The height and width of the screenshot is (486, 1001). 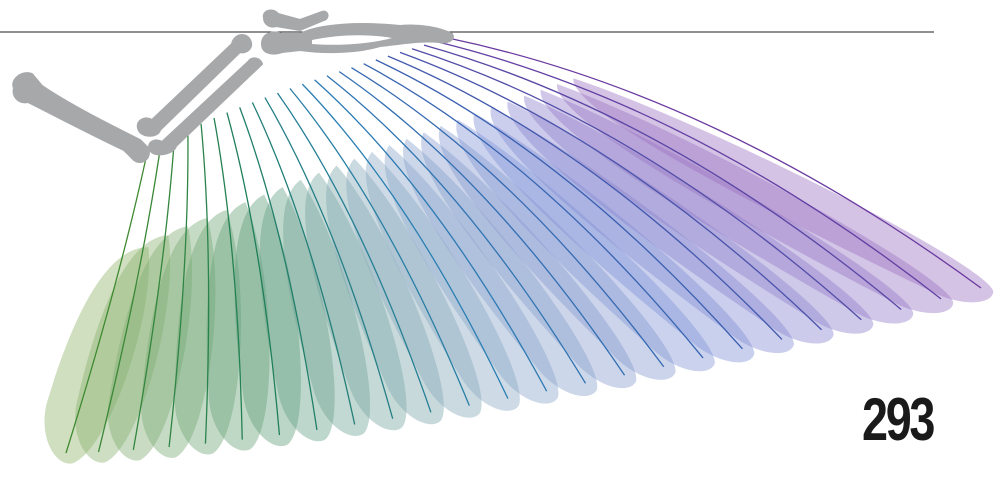 I want to click on alula-bone, so click(x=295, y=20).